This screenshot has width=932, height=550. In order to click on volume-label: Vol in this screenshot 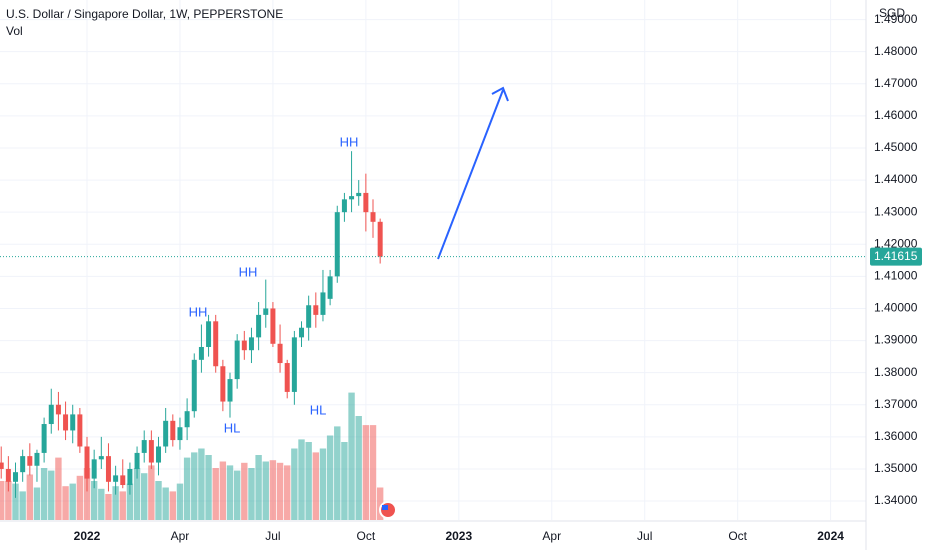, I will do `click(14, 31)`.